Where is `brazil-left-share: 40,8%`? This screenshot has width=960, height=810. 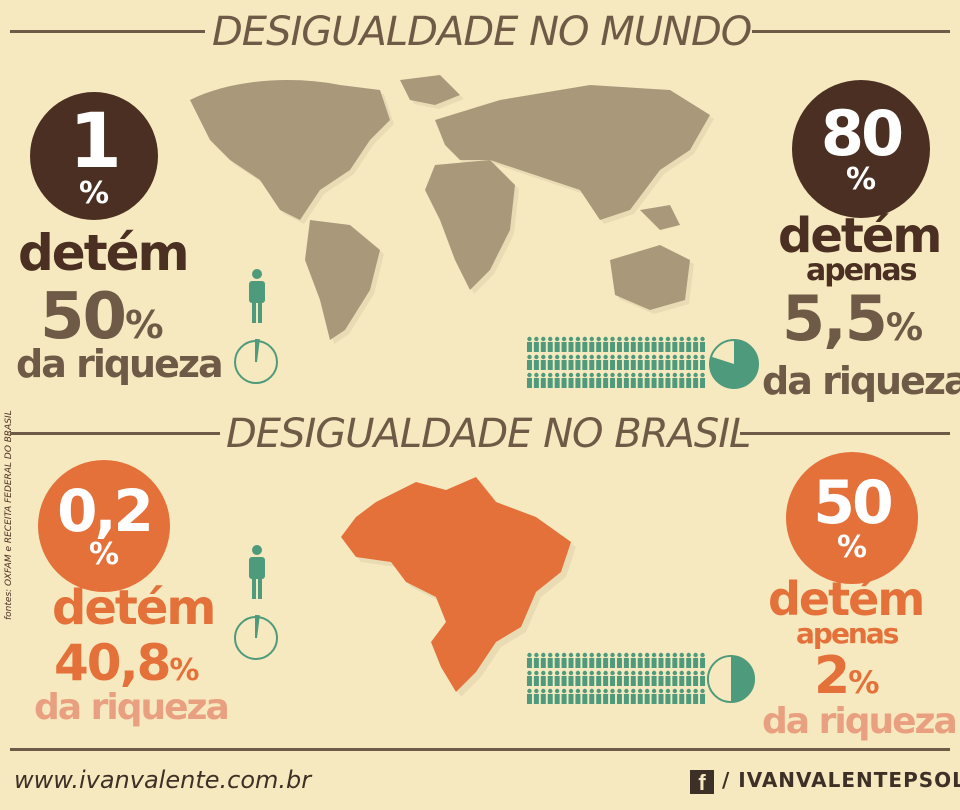
brazil-left-share: 40,8% is located at coordinates (126, 663).